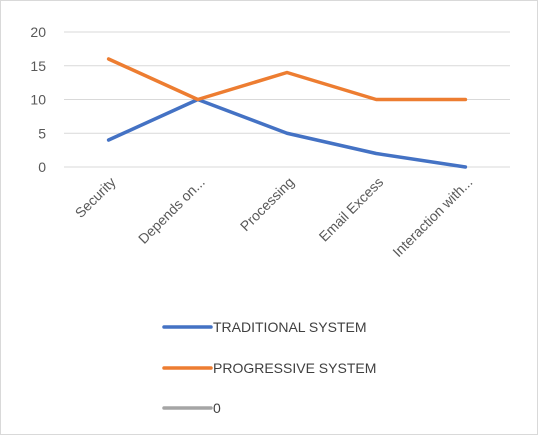 The height and width of the screenshot is (436, 538). I want to click on y-tick-label: 10, so click(38, 100).